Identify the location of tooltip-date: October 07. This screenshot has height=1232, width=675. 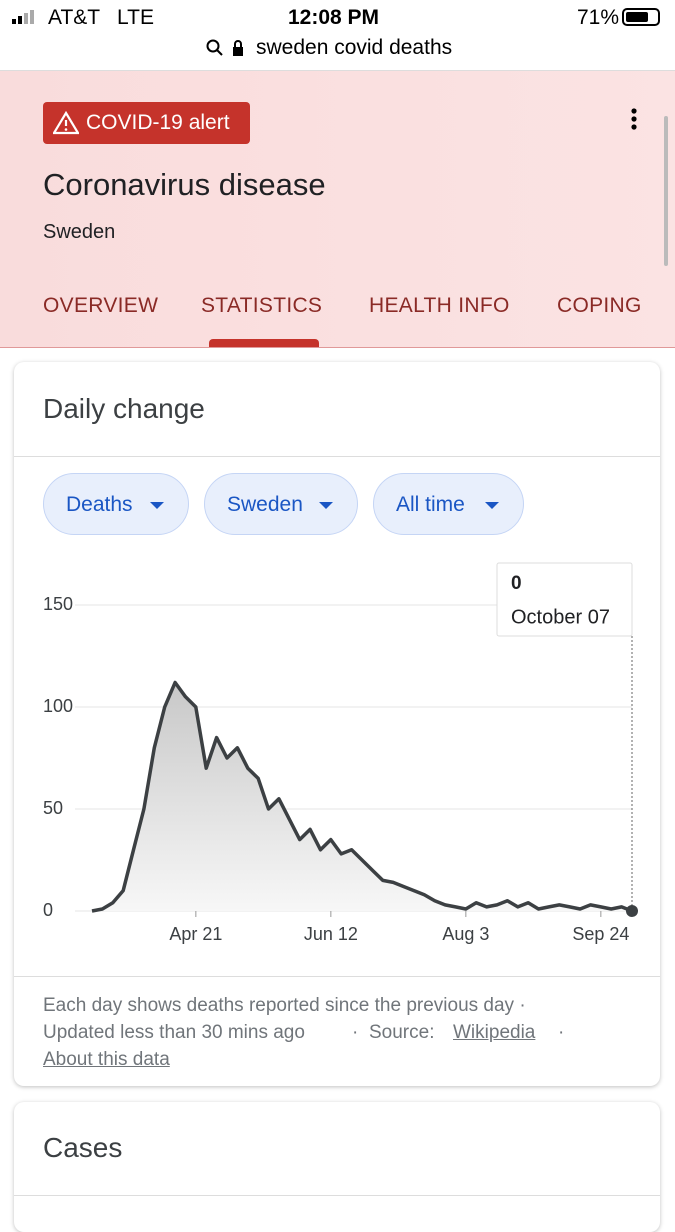
(560, 617).